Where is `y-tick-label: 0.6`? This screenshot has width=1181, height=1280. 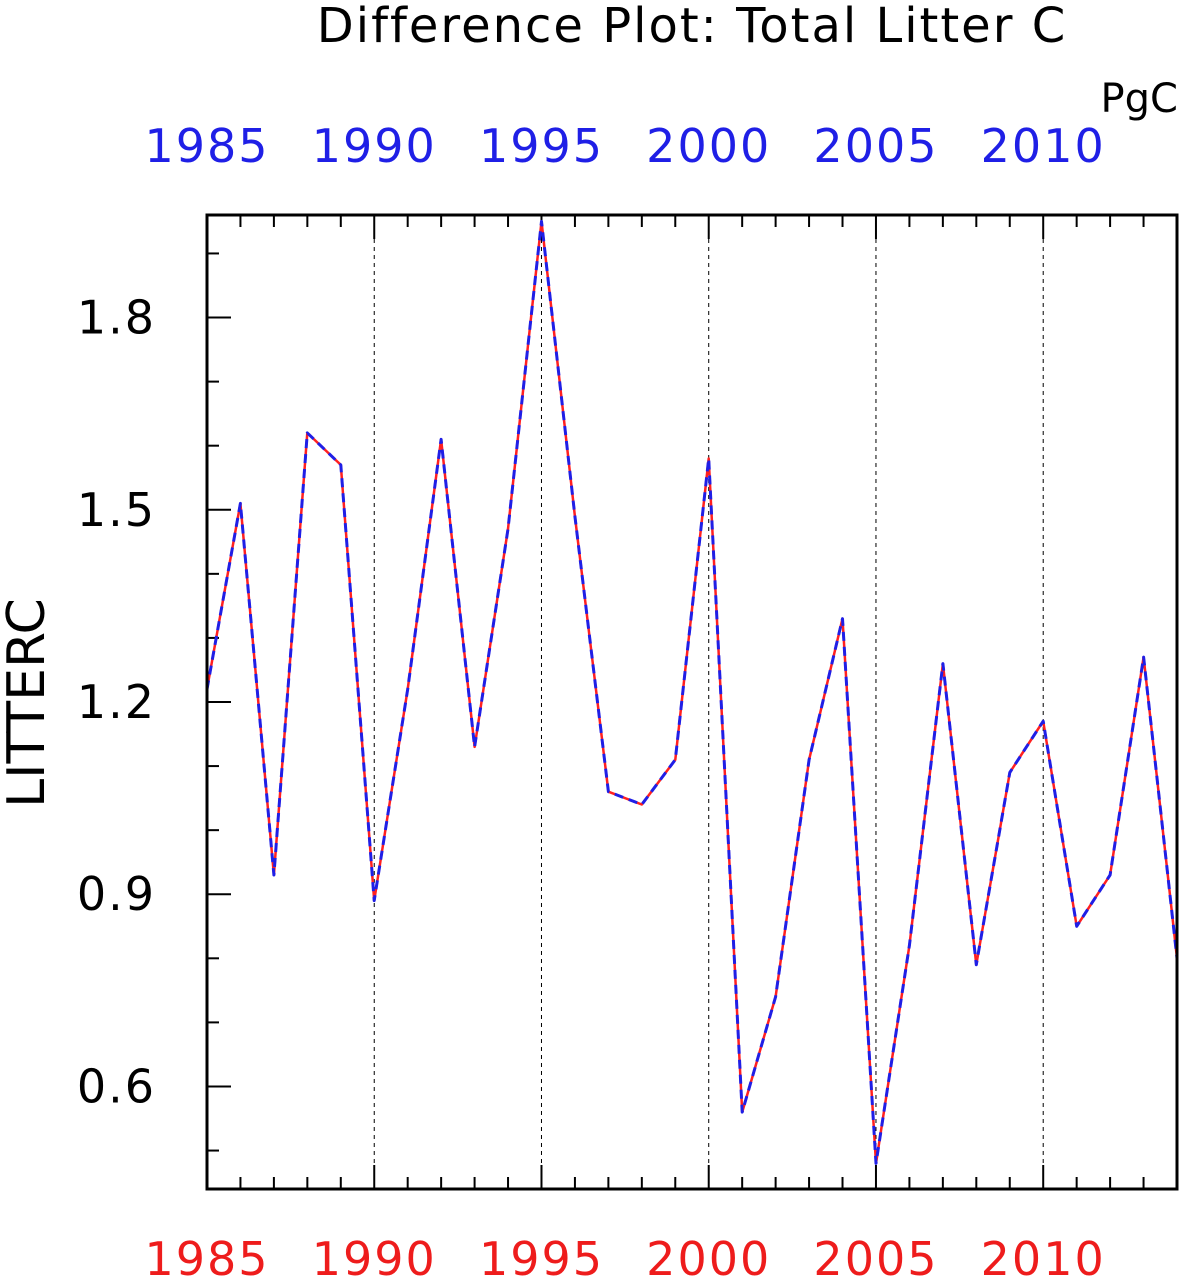
y-tick-label: 0.6 is located at coordinates (116, 1086).